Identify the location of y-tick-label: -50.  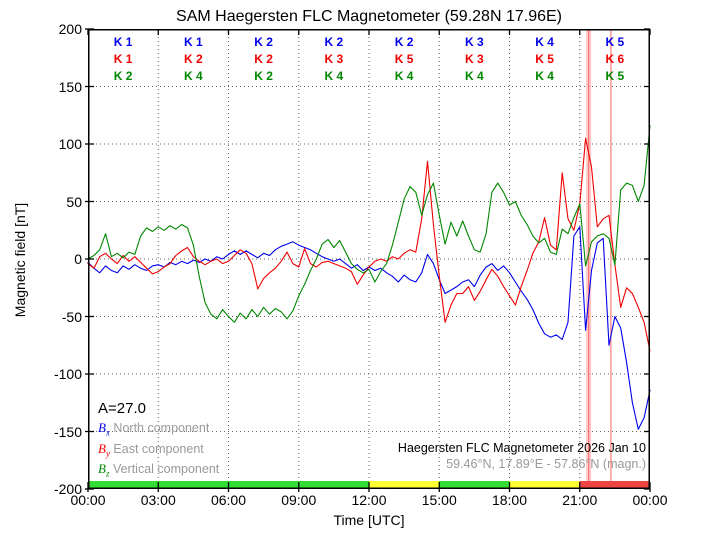
(71, 316).